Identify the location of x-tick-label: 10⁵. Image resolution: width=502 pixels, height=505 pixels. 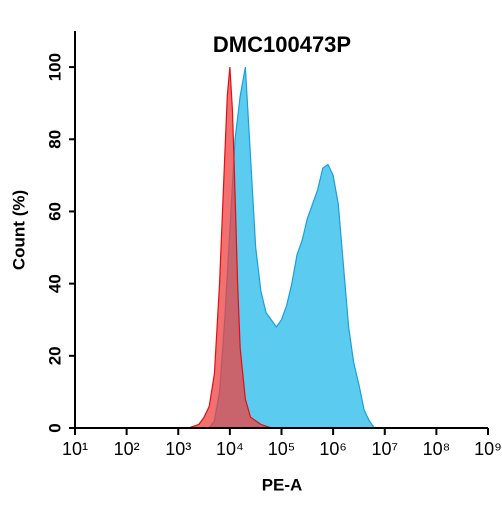
(281, 449).